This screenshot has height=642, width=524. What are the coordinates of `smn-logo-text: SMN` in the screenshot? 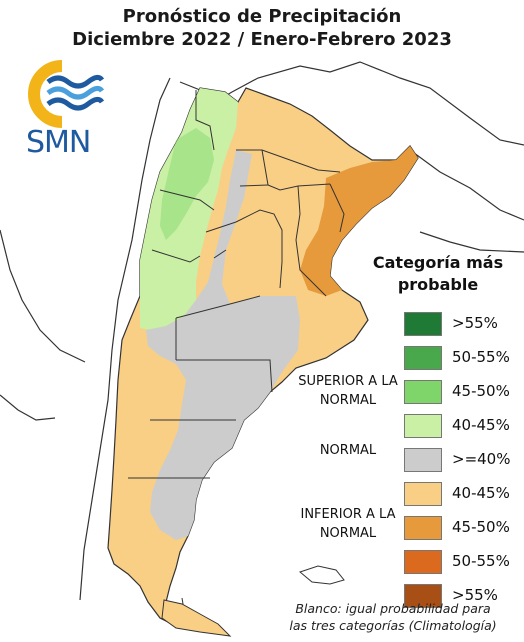 It's located at (58, 142).